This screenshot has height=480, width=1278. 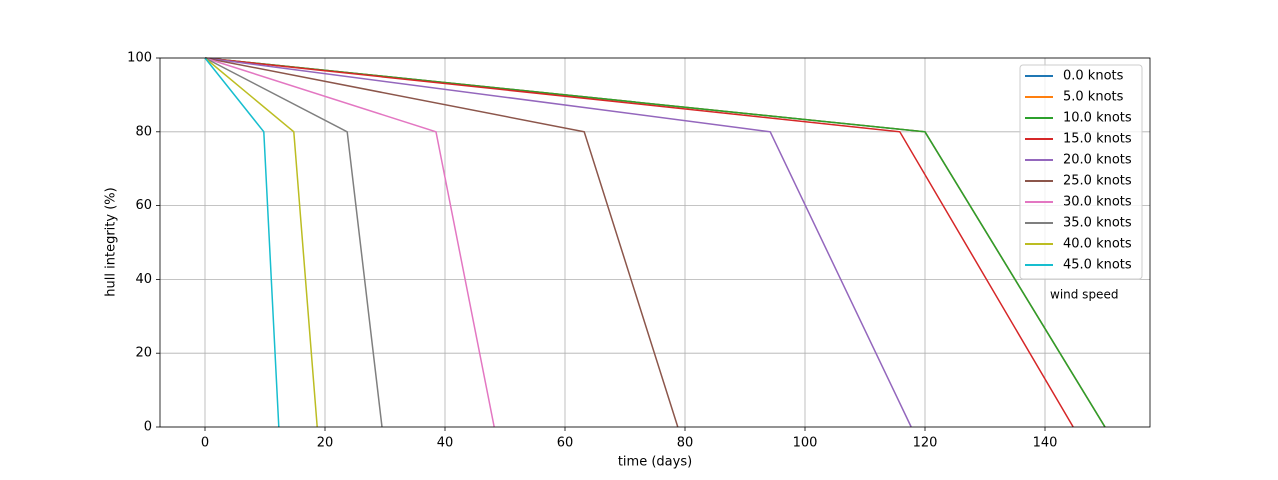 I want to click on legend-label: 15.0 knots, so click(x=1097, y=139).